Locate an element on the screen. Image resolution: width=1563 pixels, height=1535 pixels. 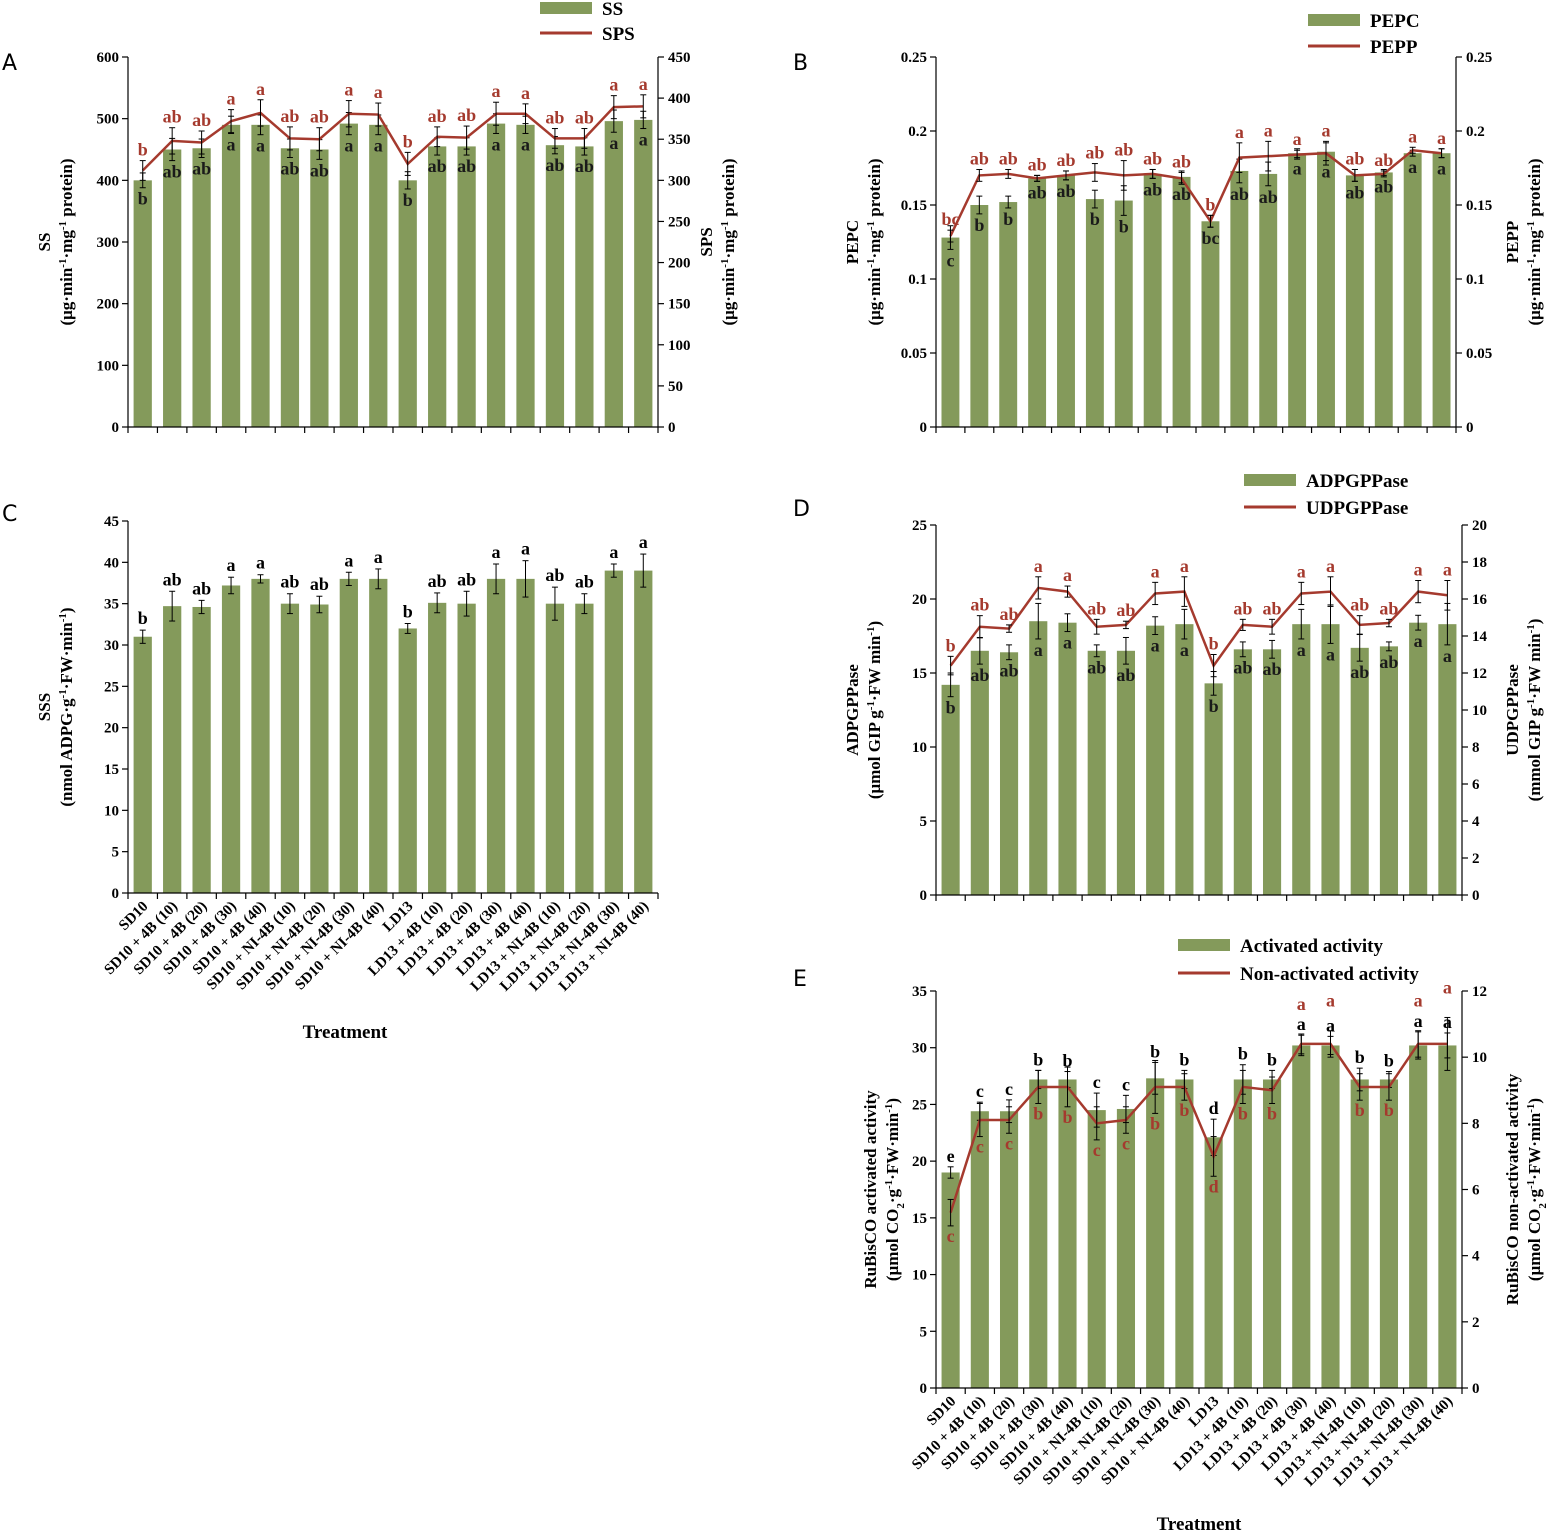
line-label-E-10: b is located at coordinates (1243, 1113).